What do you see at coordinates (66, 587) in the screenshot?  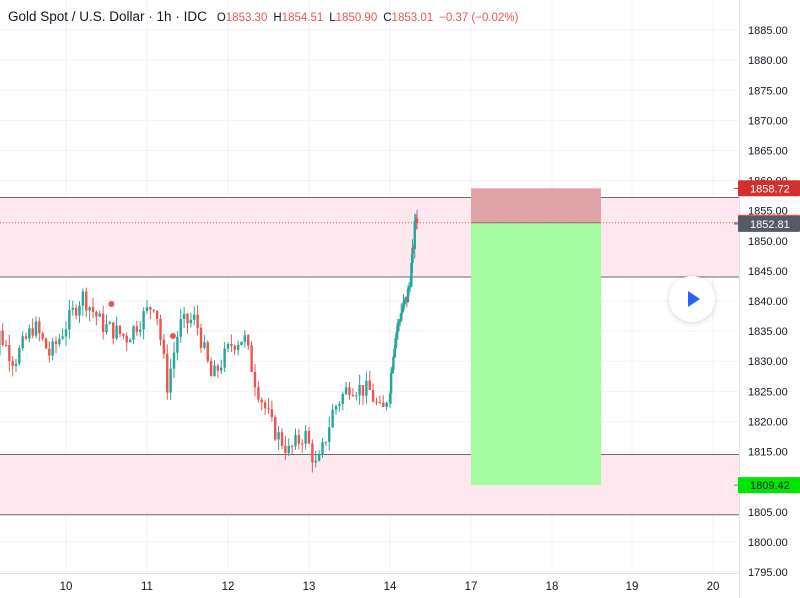 I see `x-tick-label: 10` at bounding box center [66, 587].